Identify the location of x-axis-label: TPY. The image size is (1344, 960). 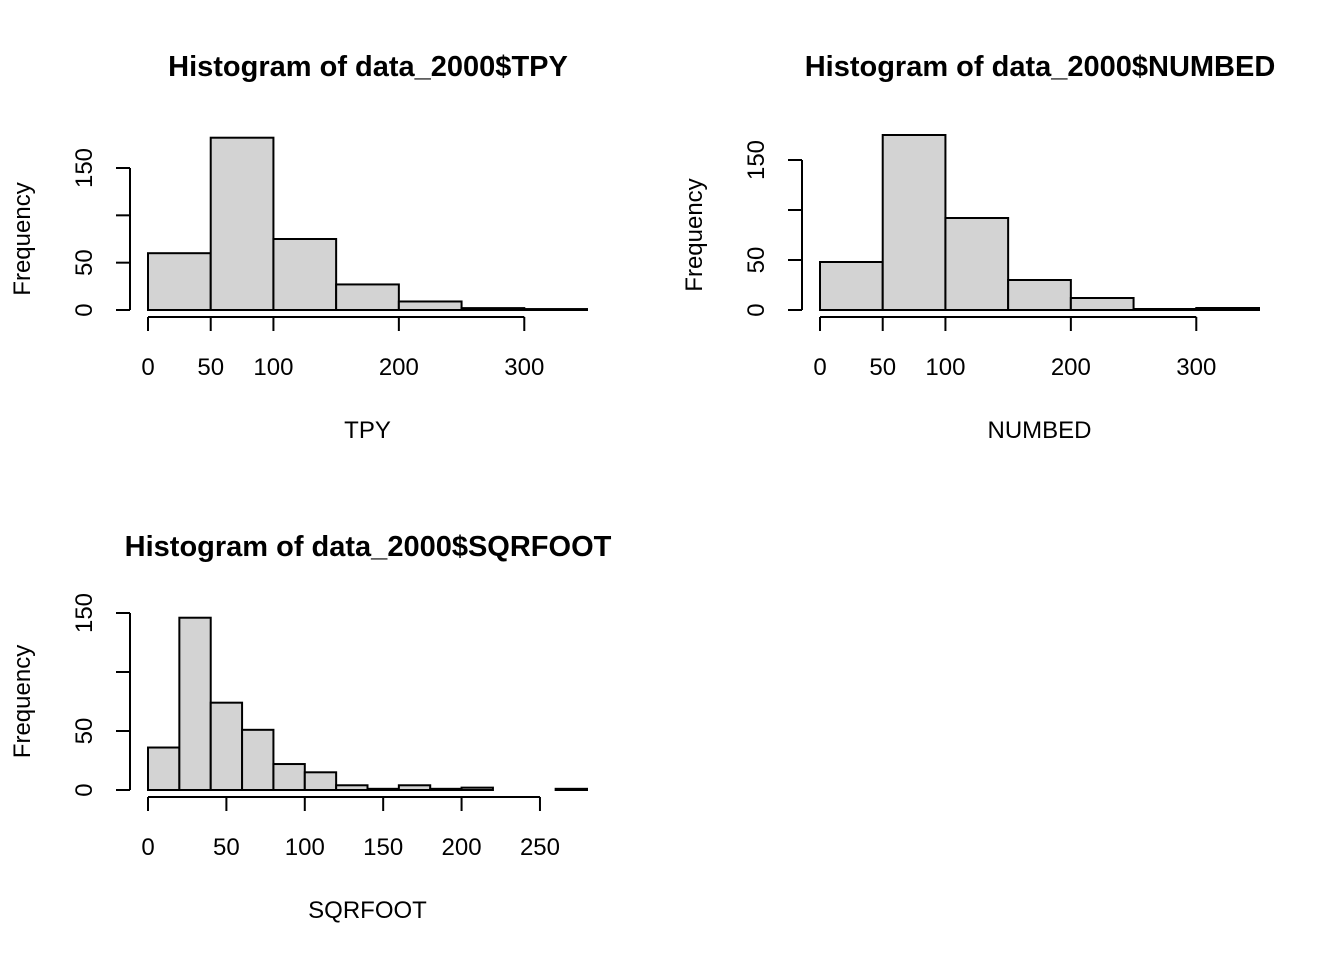
(367, 430).